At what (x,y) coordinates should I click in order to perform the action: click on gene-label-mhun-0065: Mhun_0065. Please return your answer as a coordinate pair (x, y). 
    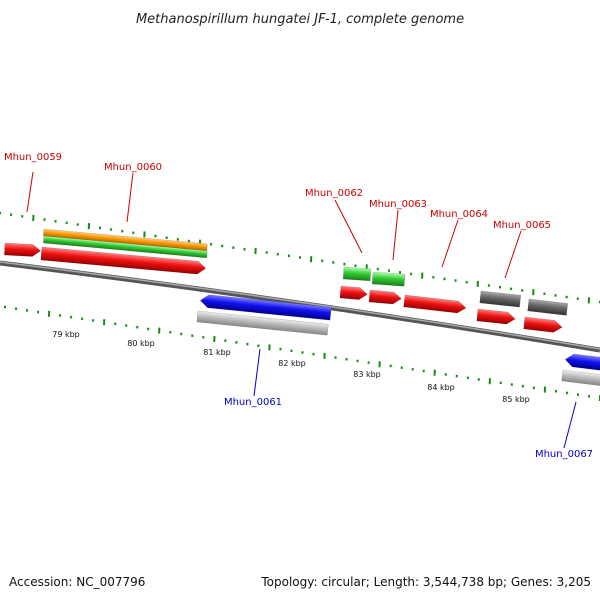
    Looking at the image, I should click on (522, 225).